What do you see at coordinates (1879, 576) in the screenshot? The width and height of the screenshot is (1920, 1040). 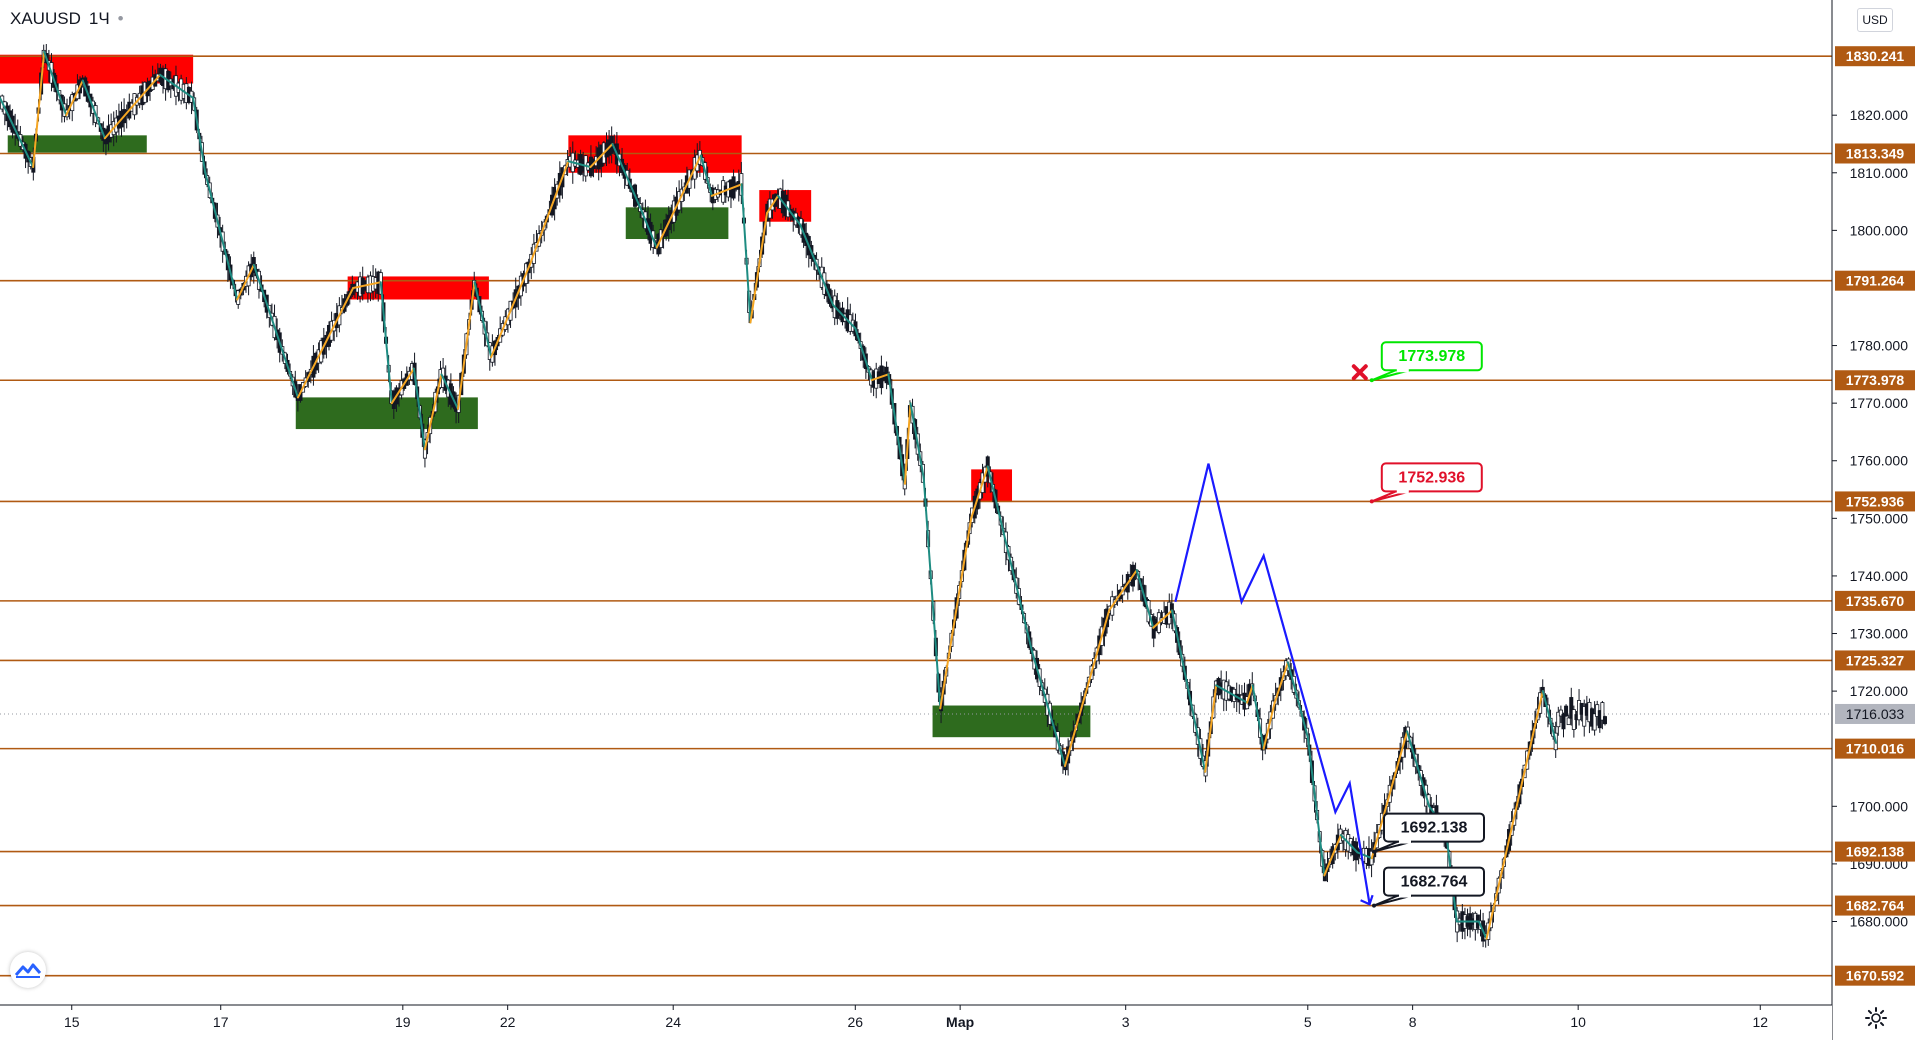 I see `price-tick-label: 1740.000` at bounding box center [1879, 576].